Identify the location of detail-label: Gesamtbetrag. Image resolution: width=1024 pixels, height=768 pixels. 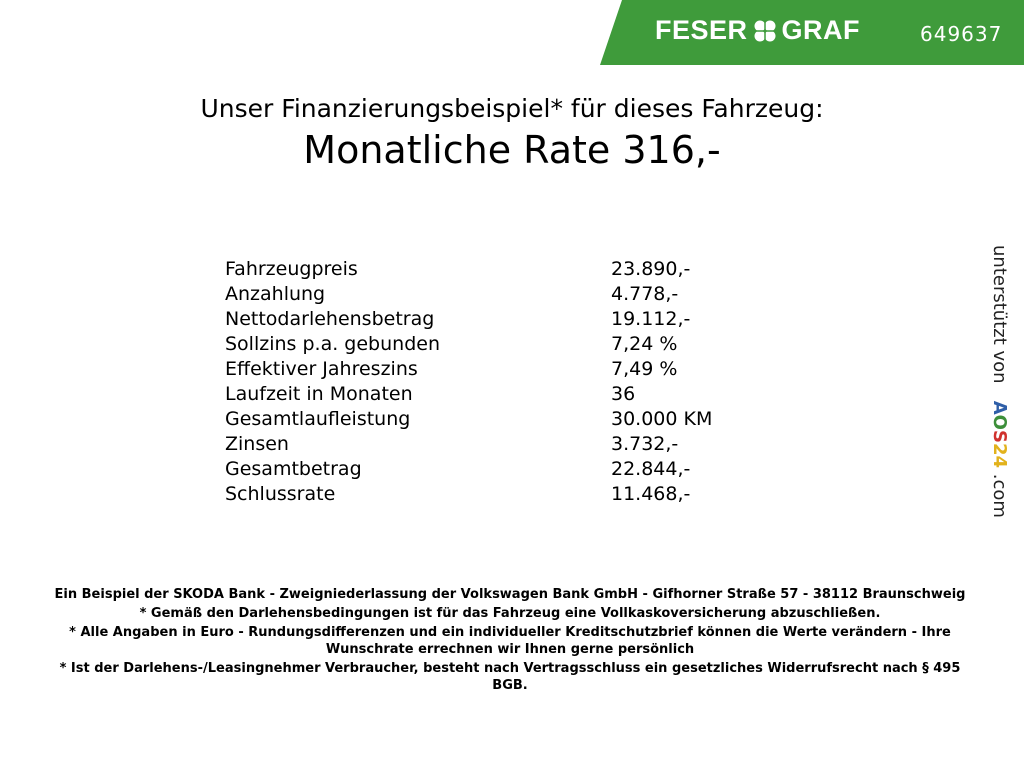
(293, 469).